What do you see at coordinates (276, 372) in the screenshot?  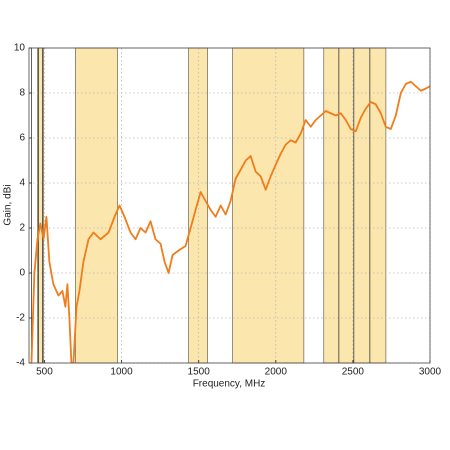 I see `x-tick-label: 2000` at bounding box center [276, 372].